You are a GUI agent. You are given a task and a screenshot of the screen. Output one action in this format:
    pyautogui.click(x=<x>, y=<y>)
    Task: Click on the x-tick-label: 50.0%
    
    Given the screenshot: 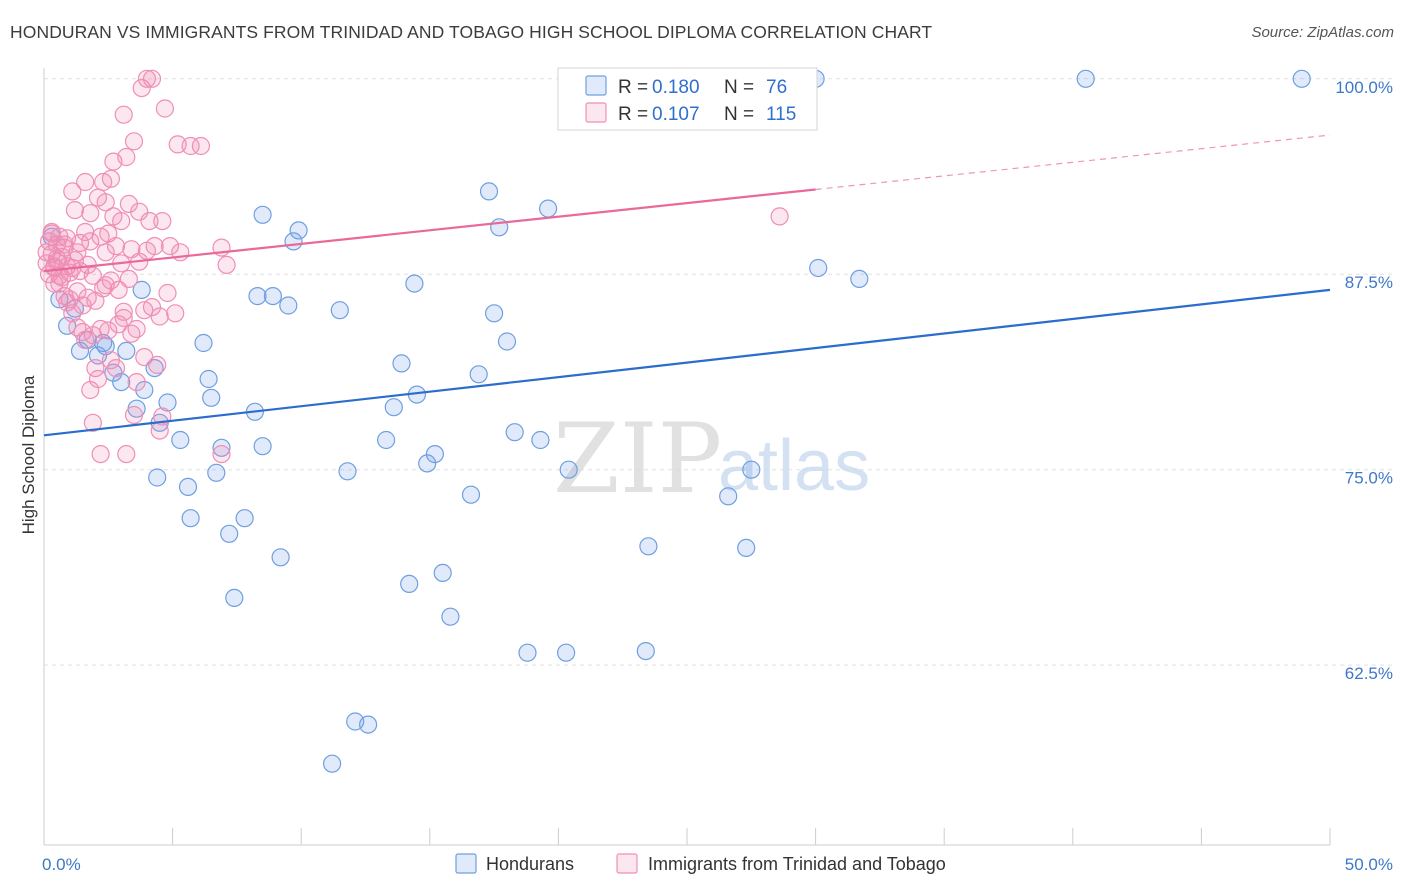 What is the action you would take?
    pyautogui.click(x=1369, y=864)
    